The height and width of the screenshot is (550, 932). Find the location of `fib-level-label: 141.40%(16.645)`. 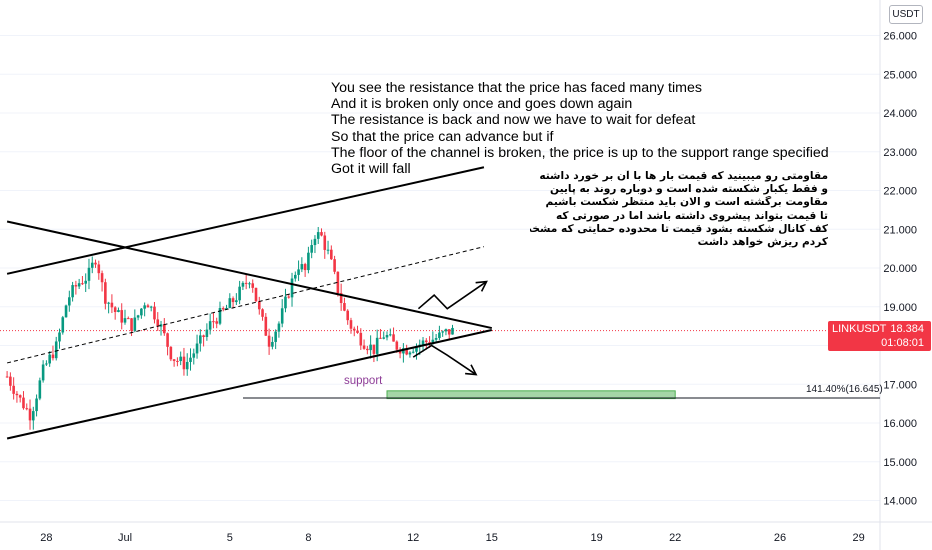

fib-level-label: 141.40%(16.645) is located at coordinates (844, 389).